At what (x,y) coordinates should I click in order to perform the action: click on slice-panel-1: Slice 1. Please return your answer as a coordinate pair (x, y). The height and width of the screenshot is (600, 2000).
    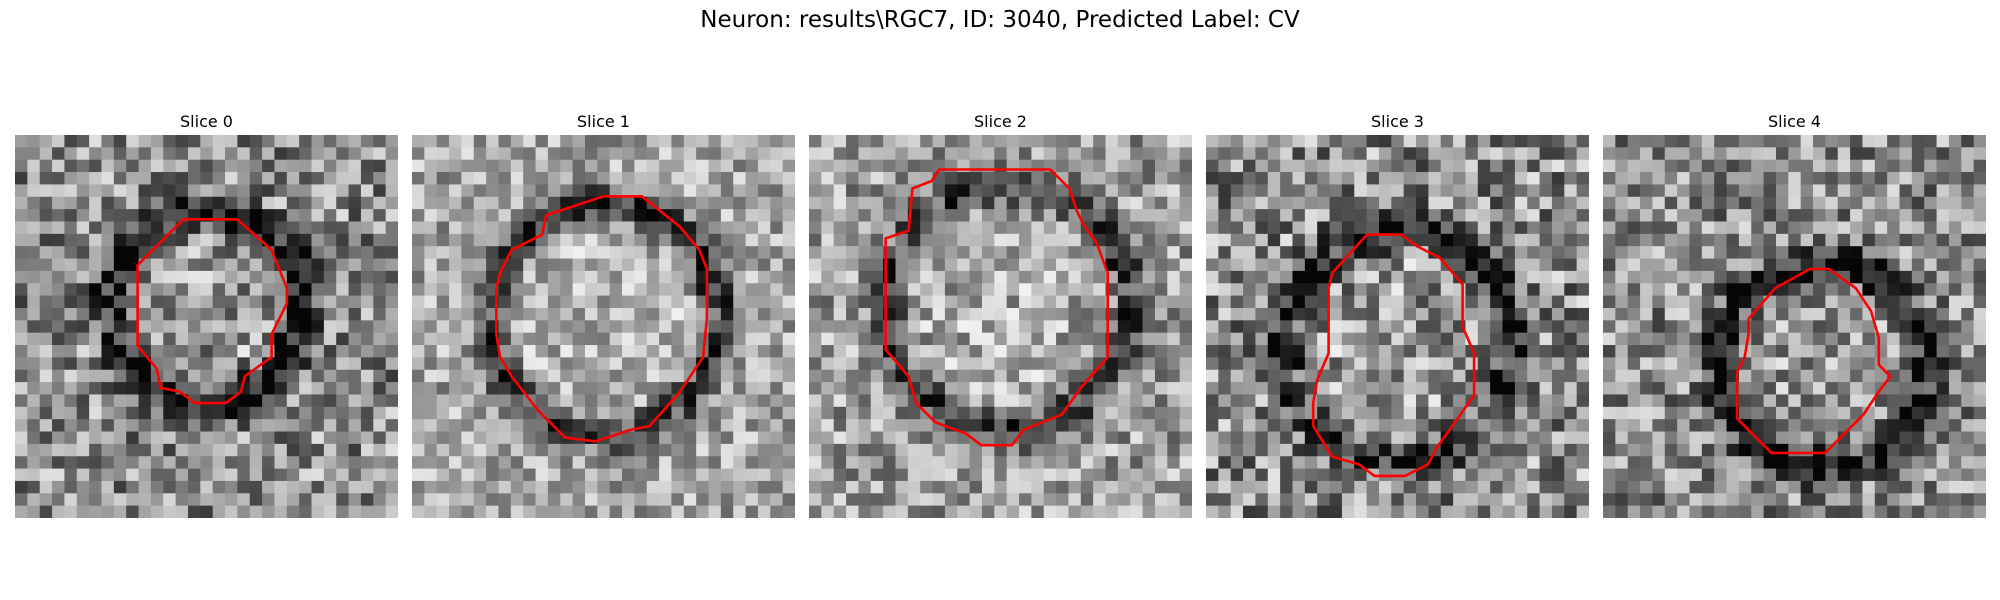
    Looking at the image, I should click on (603, 314).